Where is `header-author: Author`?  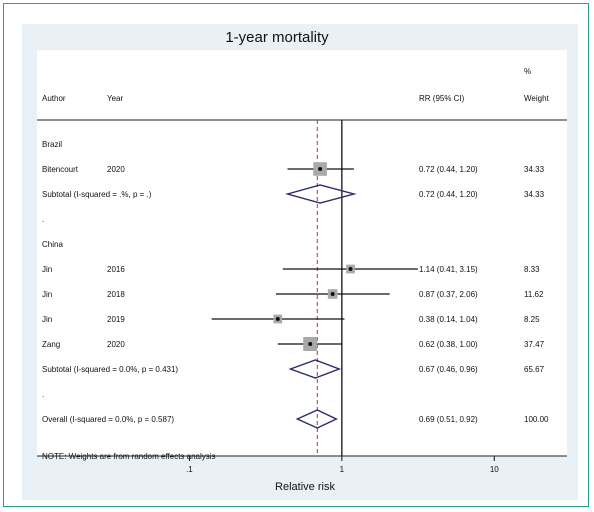 header-author: Author is located at coordinates (54, 98).